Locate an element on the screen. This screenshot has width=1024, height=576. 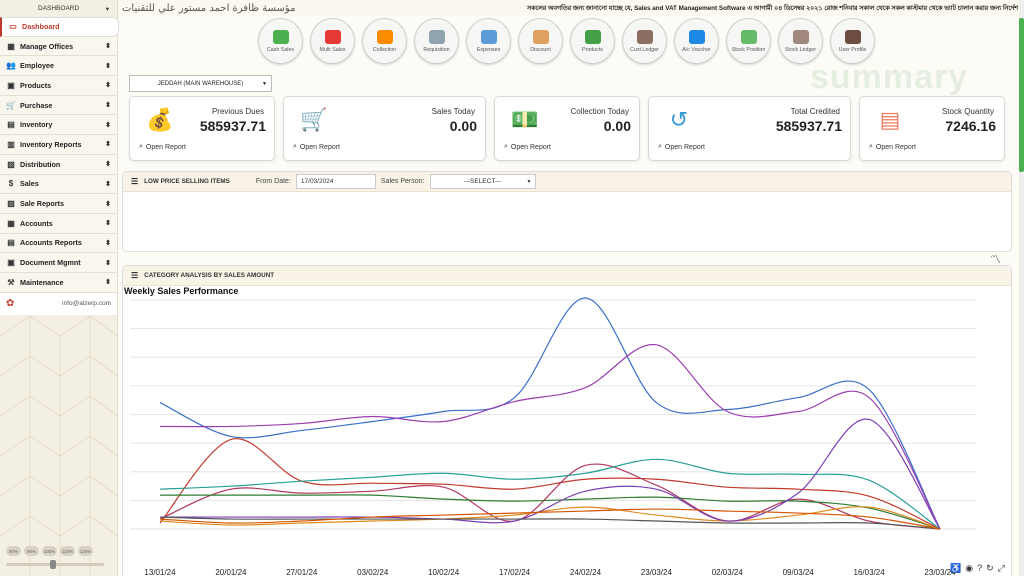
sidebar-item-label: Products is located at coordinates (36, 85).